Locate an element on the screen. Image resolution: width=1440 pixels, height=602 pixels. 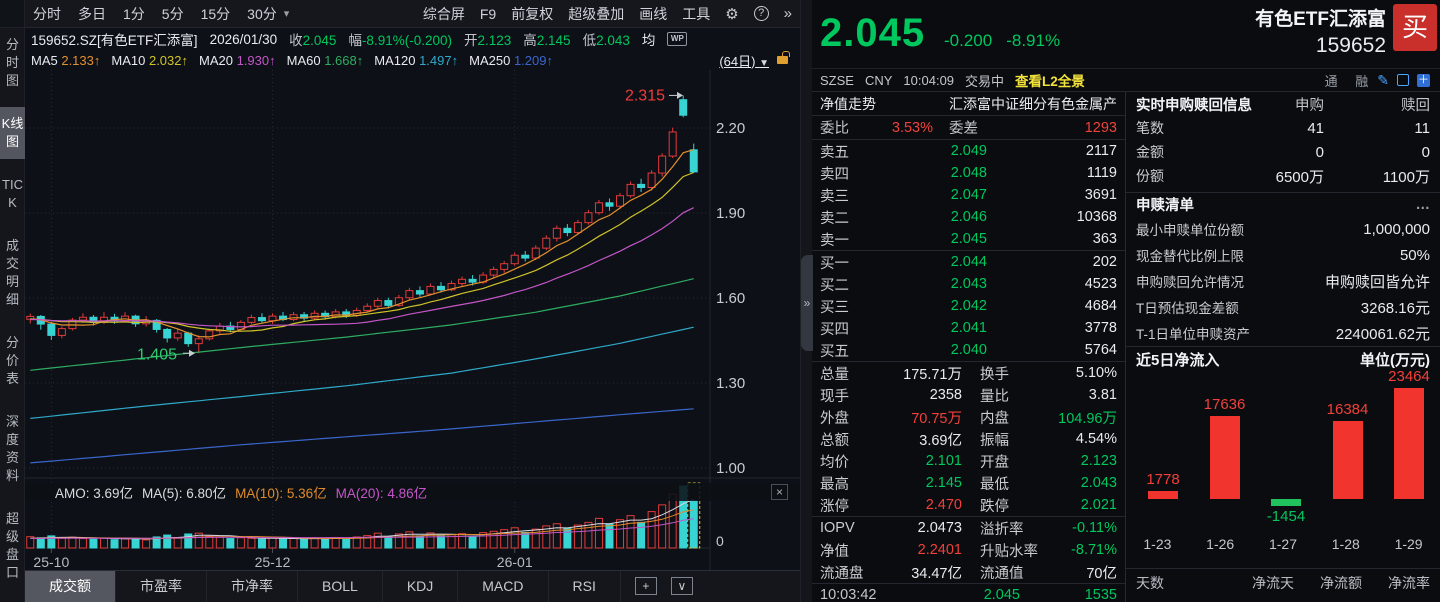
indicator-tab-RSI: RSI is located at coordinates (585, 586).